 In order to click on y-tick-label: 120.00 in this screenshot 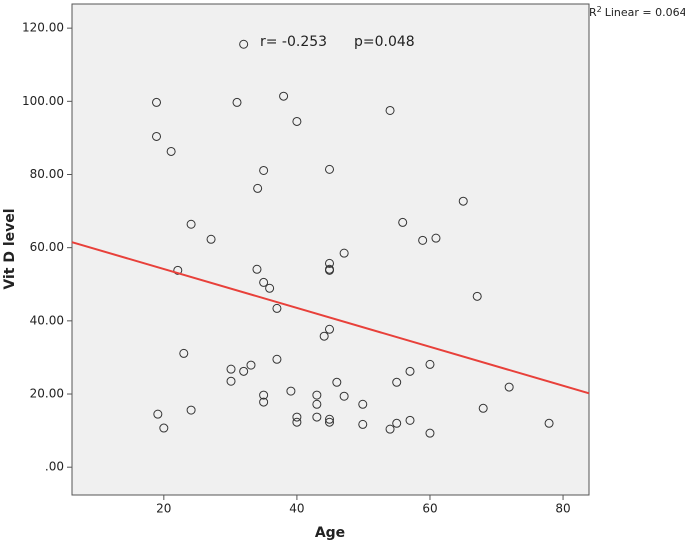, I will do `click(43, 28)`.